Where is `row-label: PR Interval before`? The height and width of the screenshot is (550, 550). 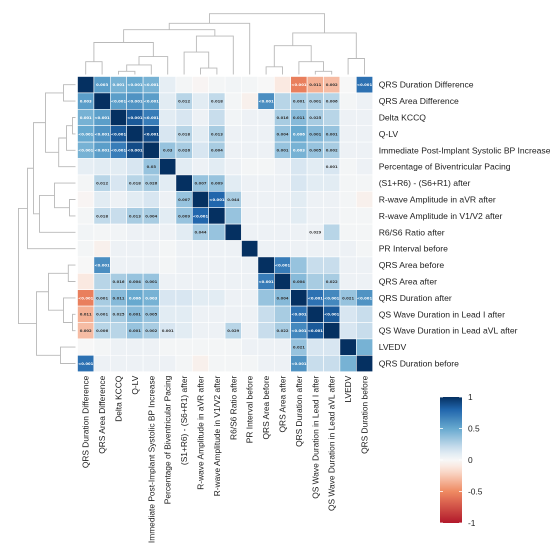
row-label: PR Interval before is located at coordinates (413, 249).